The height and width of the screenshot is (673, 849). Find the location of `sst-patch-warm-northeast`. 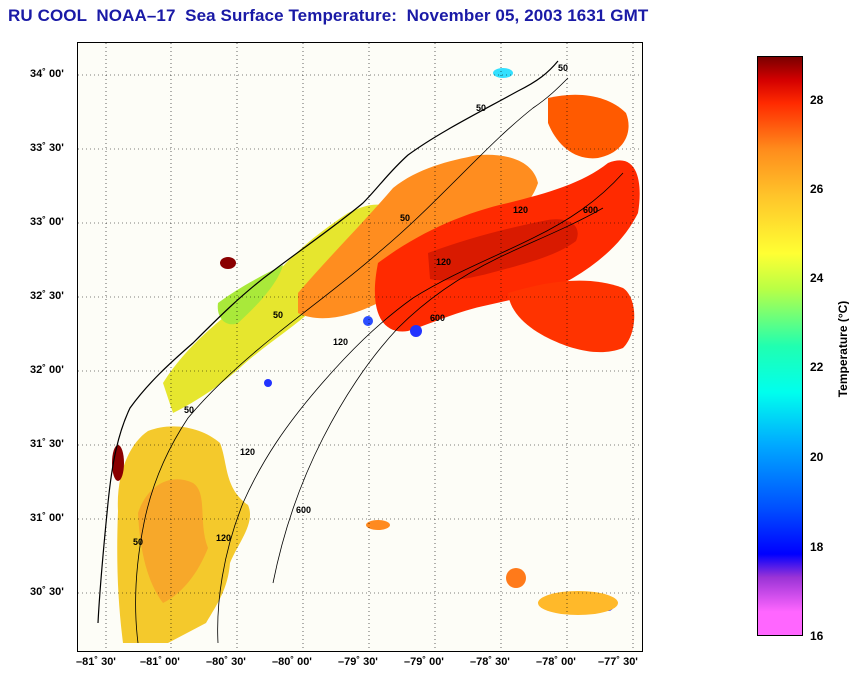

sst-patch-warm-northeast is located at coordinates (588, 126).